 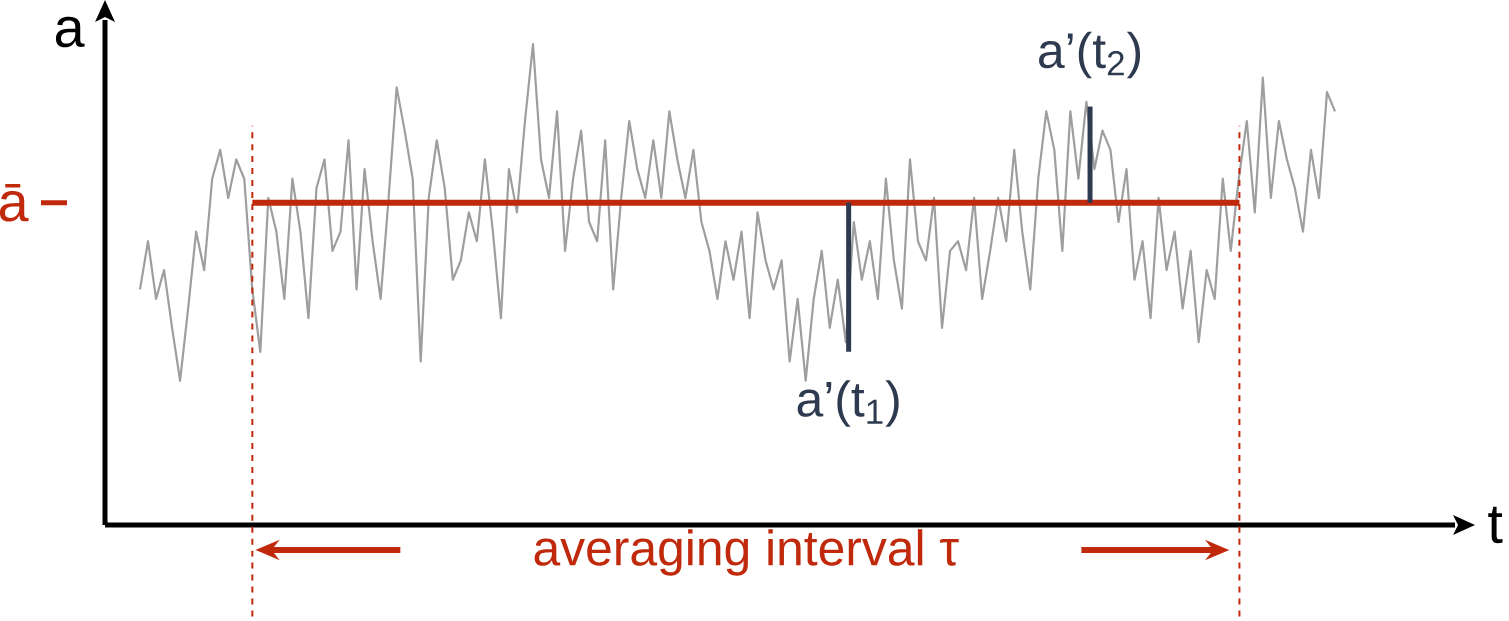 What do you see at coordinates (14, 202) in the screenshot?
I see `ref-line-label: ā` at bounding box center [14, 202].